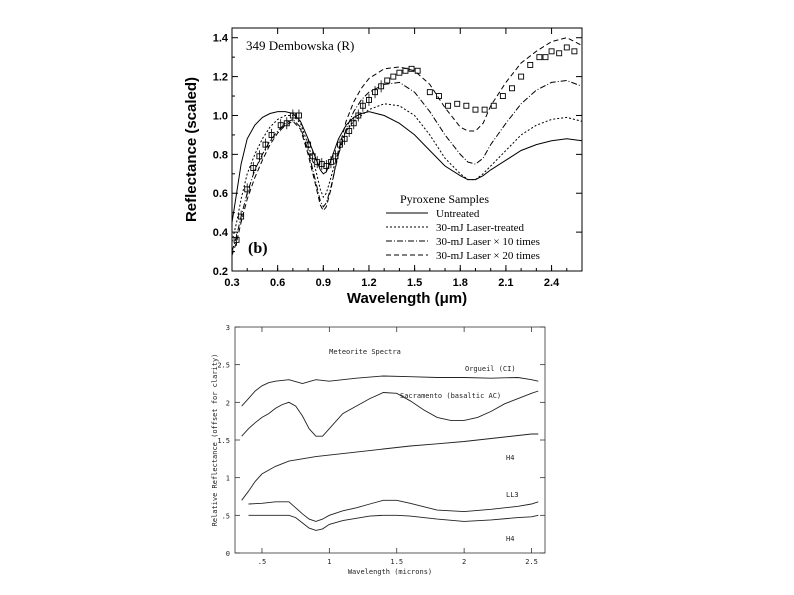 This screenshot has width=794, height=595. Describe the element at coordinates (220, 272) in the screenshot. I see `y-tick-label: 0.2` at that location.